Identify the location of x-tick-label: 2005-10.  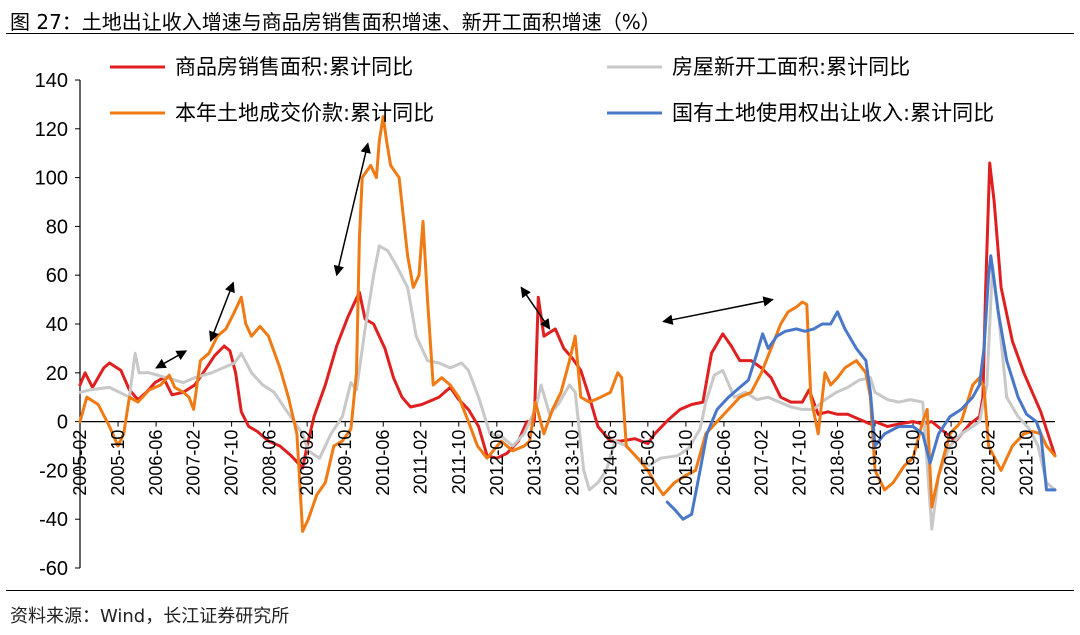
(118, 463).